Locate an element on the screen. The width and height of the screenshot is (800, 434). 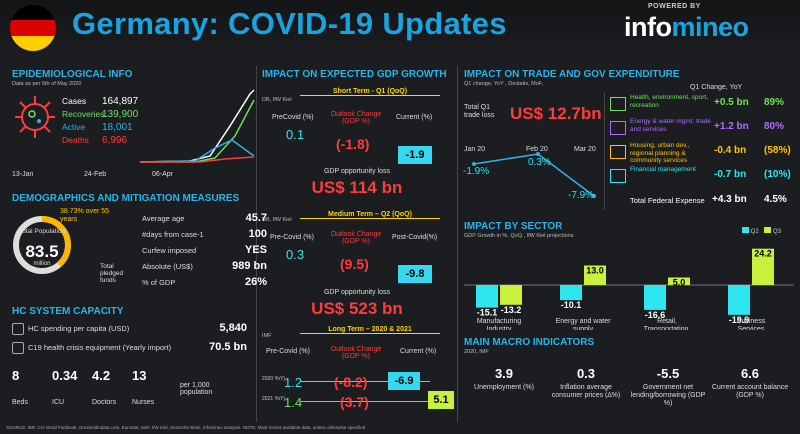
epi-label: Recoveries is located at coordinates (83, 114).